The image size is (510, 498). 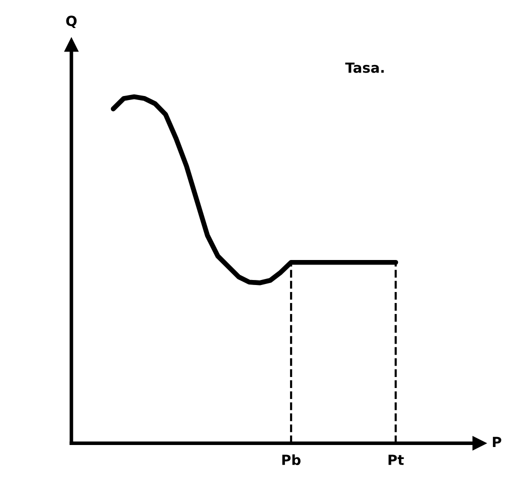 I want to click on text: Tasa., so click(x=364, y=67).